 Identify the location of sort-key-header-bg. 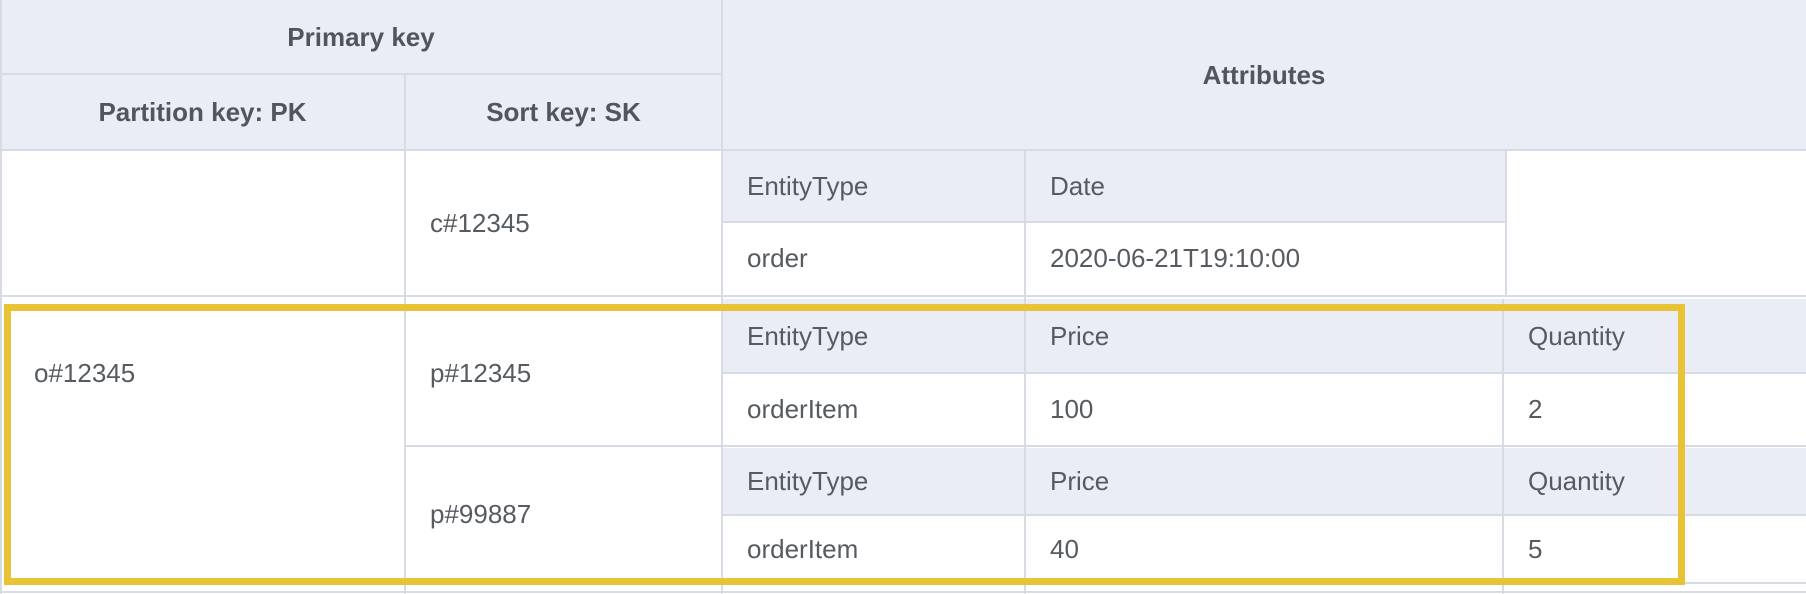
(563, 112).